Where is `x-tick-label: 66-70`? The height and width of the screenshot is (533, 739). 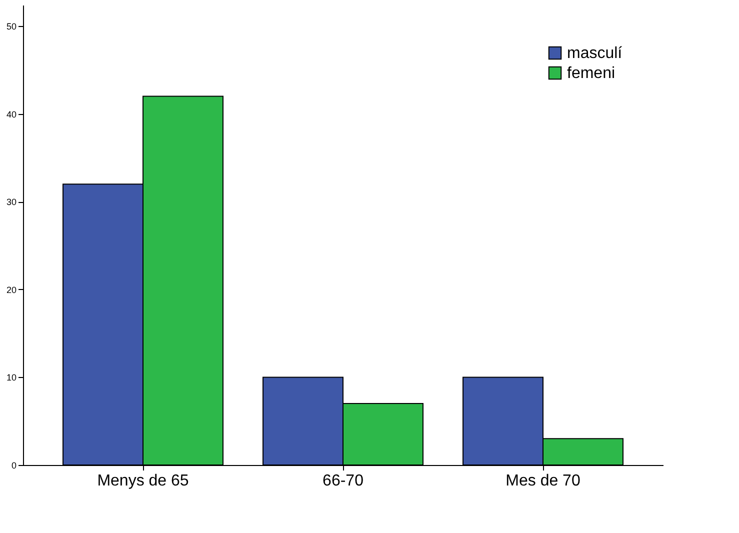
x-tick-label: 66-70 is located at coordinates (343, 481).